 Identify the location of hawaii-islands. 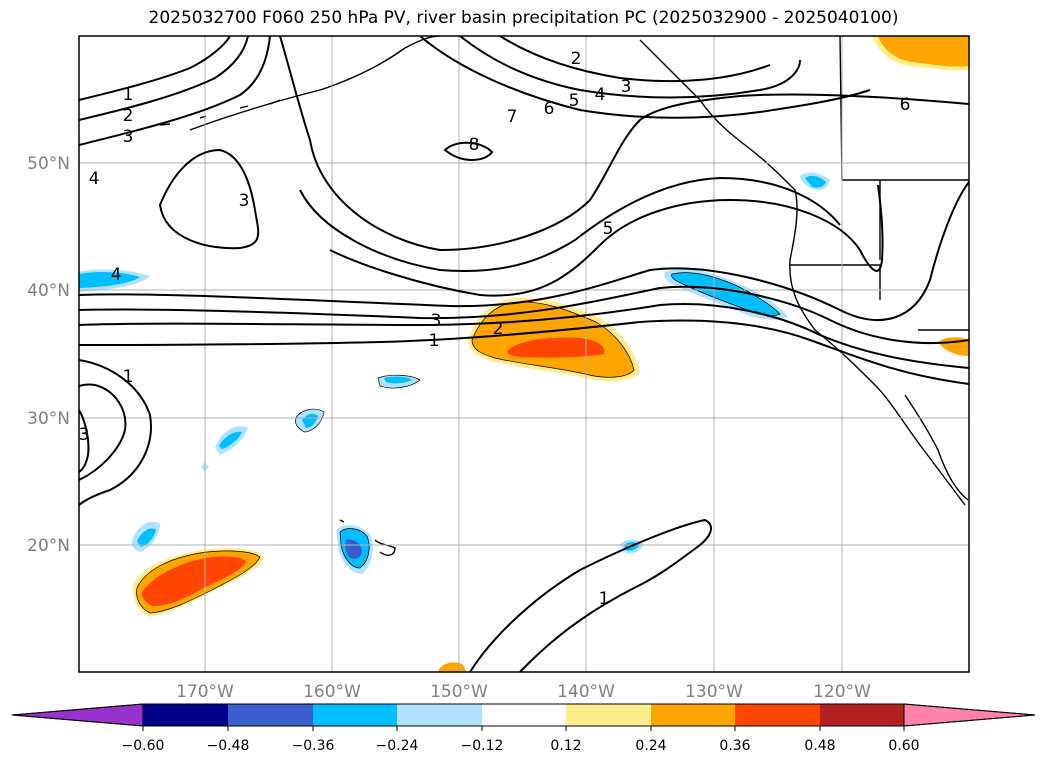
(367, 537).